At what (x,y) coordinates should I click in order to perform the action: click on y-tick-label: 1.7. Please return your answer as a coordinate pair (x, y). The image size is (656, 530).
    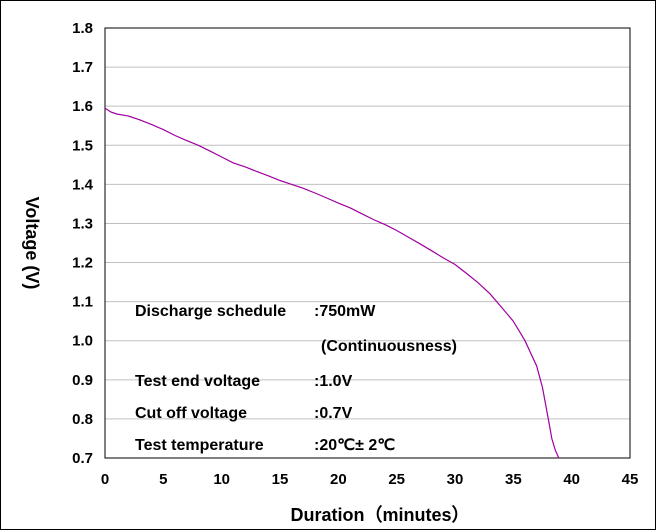
    Looking at the image, I should click on (82, 67).